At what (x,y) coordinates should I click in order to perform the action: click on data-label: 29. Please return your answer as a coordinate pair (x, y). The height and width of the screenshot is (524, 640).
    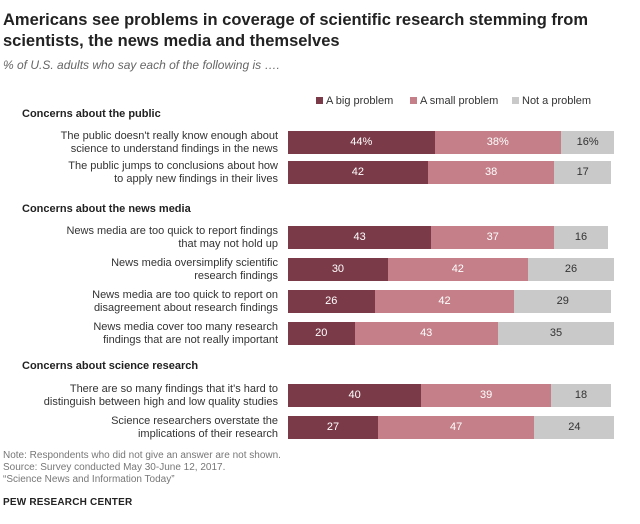
    Looking at the image, I should click on (562, 301).